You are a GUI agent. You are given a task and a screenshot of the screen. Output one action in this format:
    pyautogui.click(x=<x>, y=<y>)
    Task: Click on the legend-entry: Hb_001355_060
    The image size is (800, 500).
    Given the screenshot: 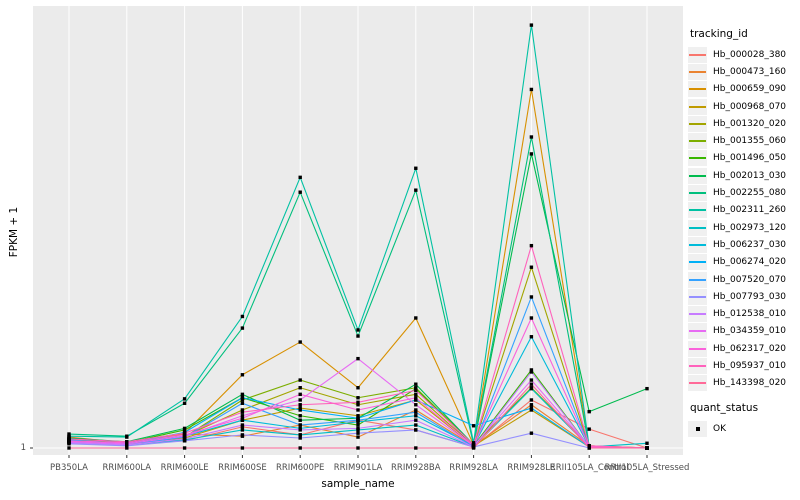 What is the action you would take?
    pyautogui.click(x=743, y=141)
    